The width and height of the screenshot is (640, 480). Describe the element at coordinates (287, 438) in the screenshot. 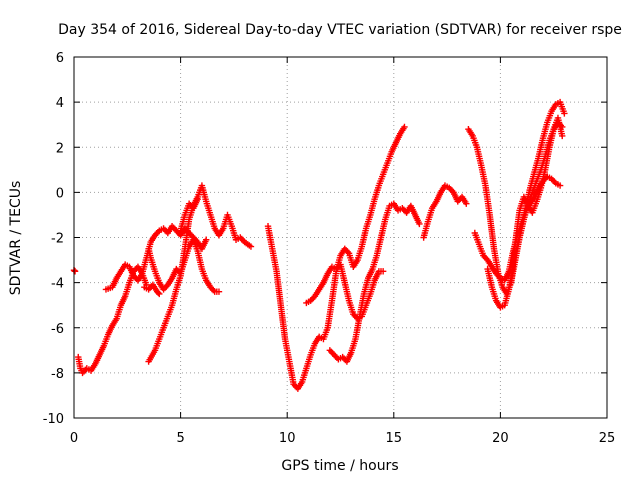

I see `x-tick-label: 10` at that location.